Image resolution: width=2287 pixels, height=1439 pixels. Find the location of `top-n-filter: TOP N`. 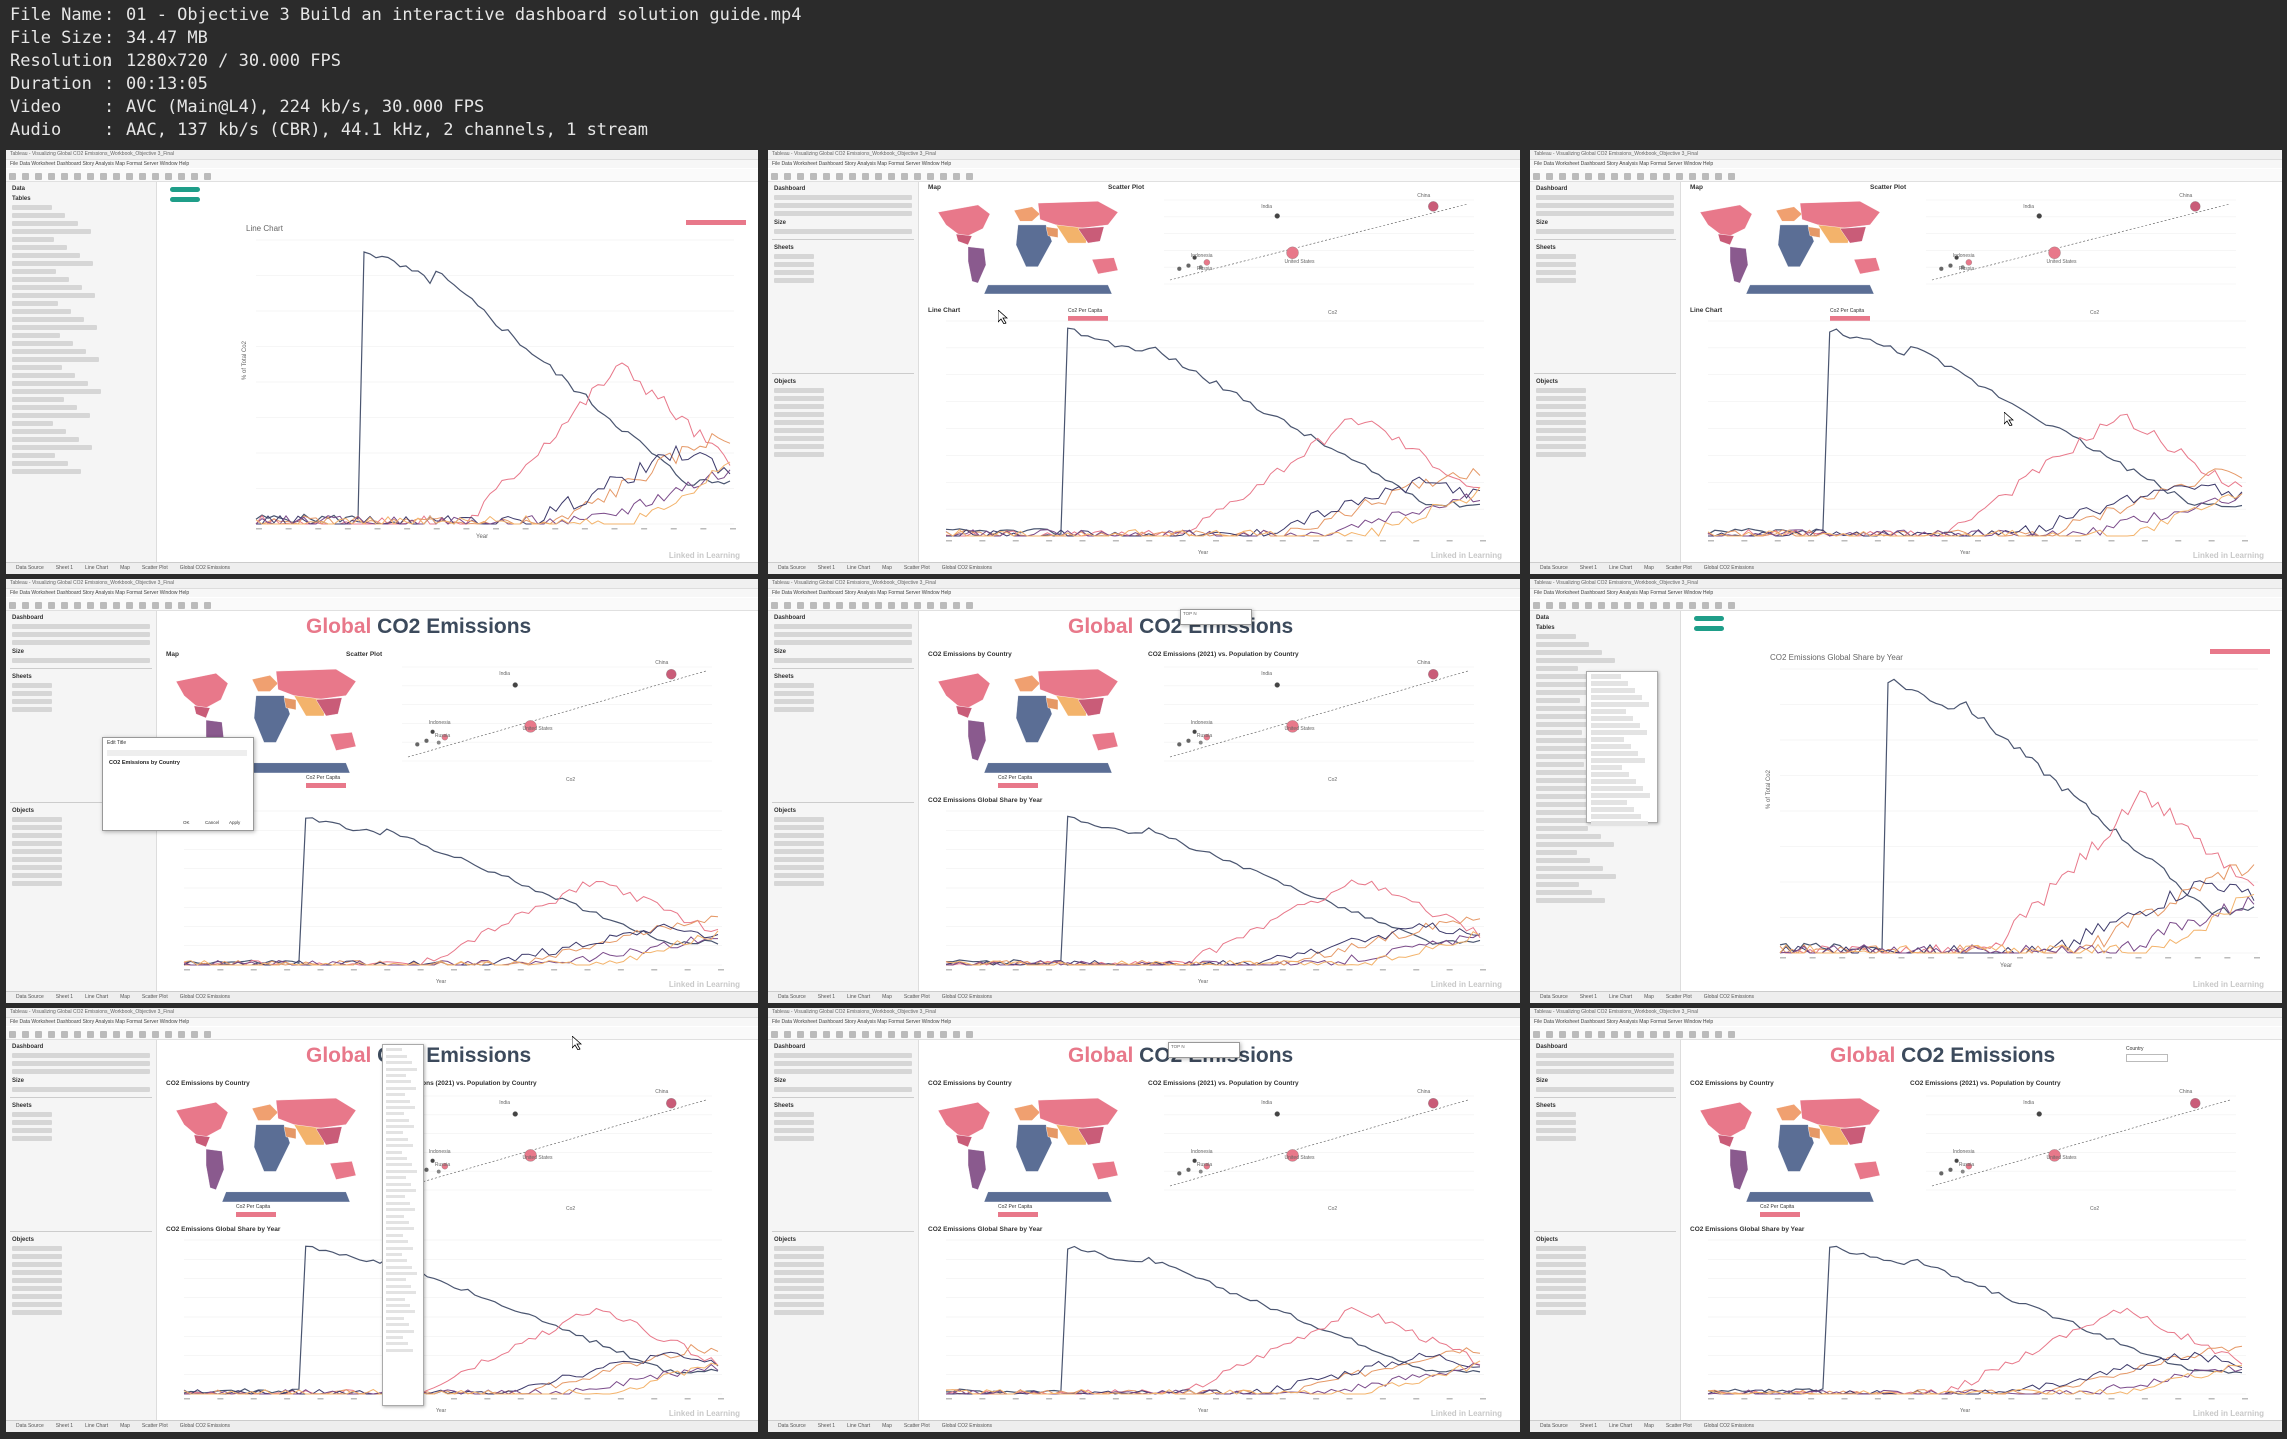

top-n-filter: TOP N is located at coordinates (1204, 1050).